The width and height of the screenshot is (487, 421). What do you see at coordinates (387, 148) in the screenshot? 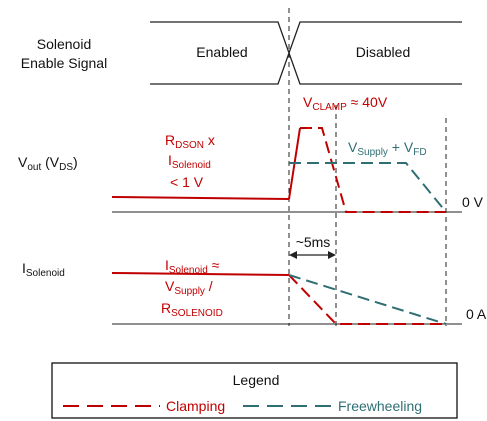
I see `vsupply-vfd-label: VSupply + VFD` at bounding box center [387, 148].